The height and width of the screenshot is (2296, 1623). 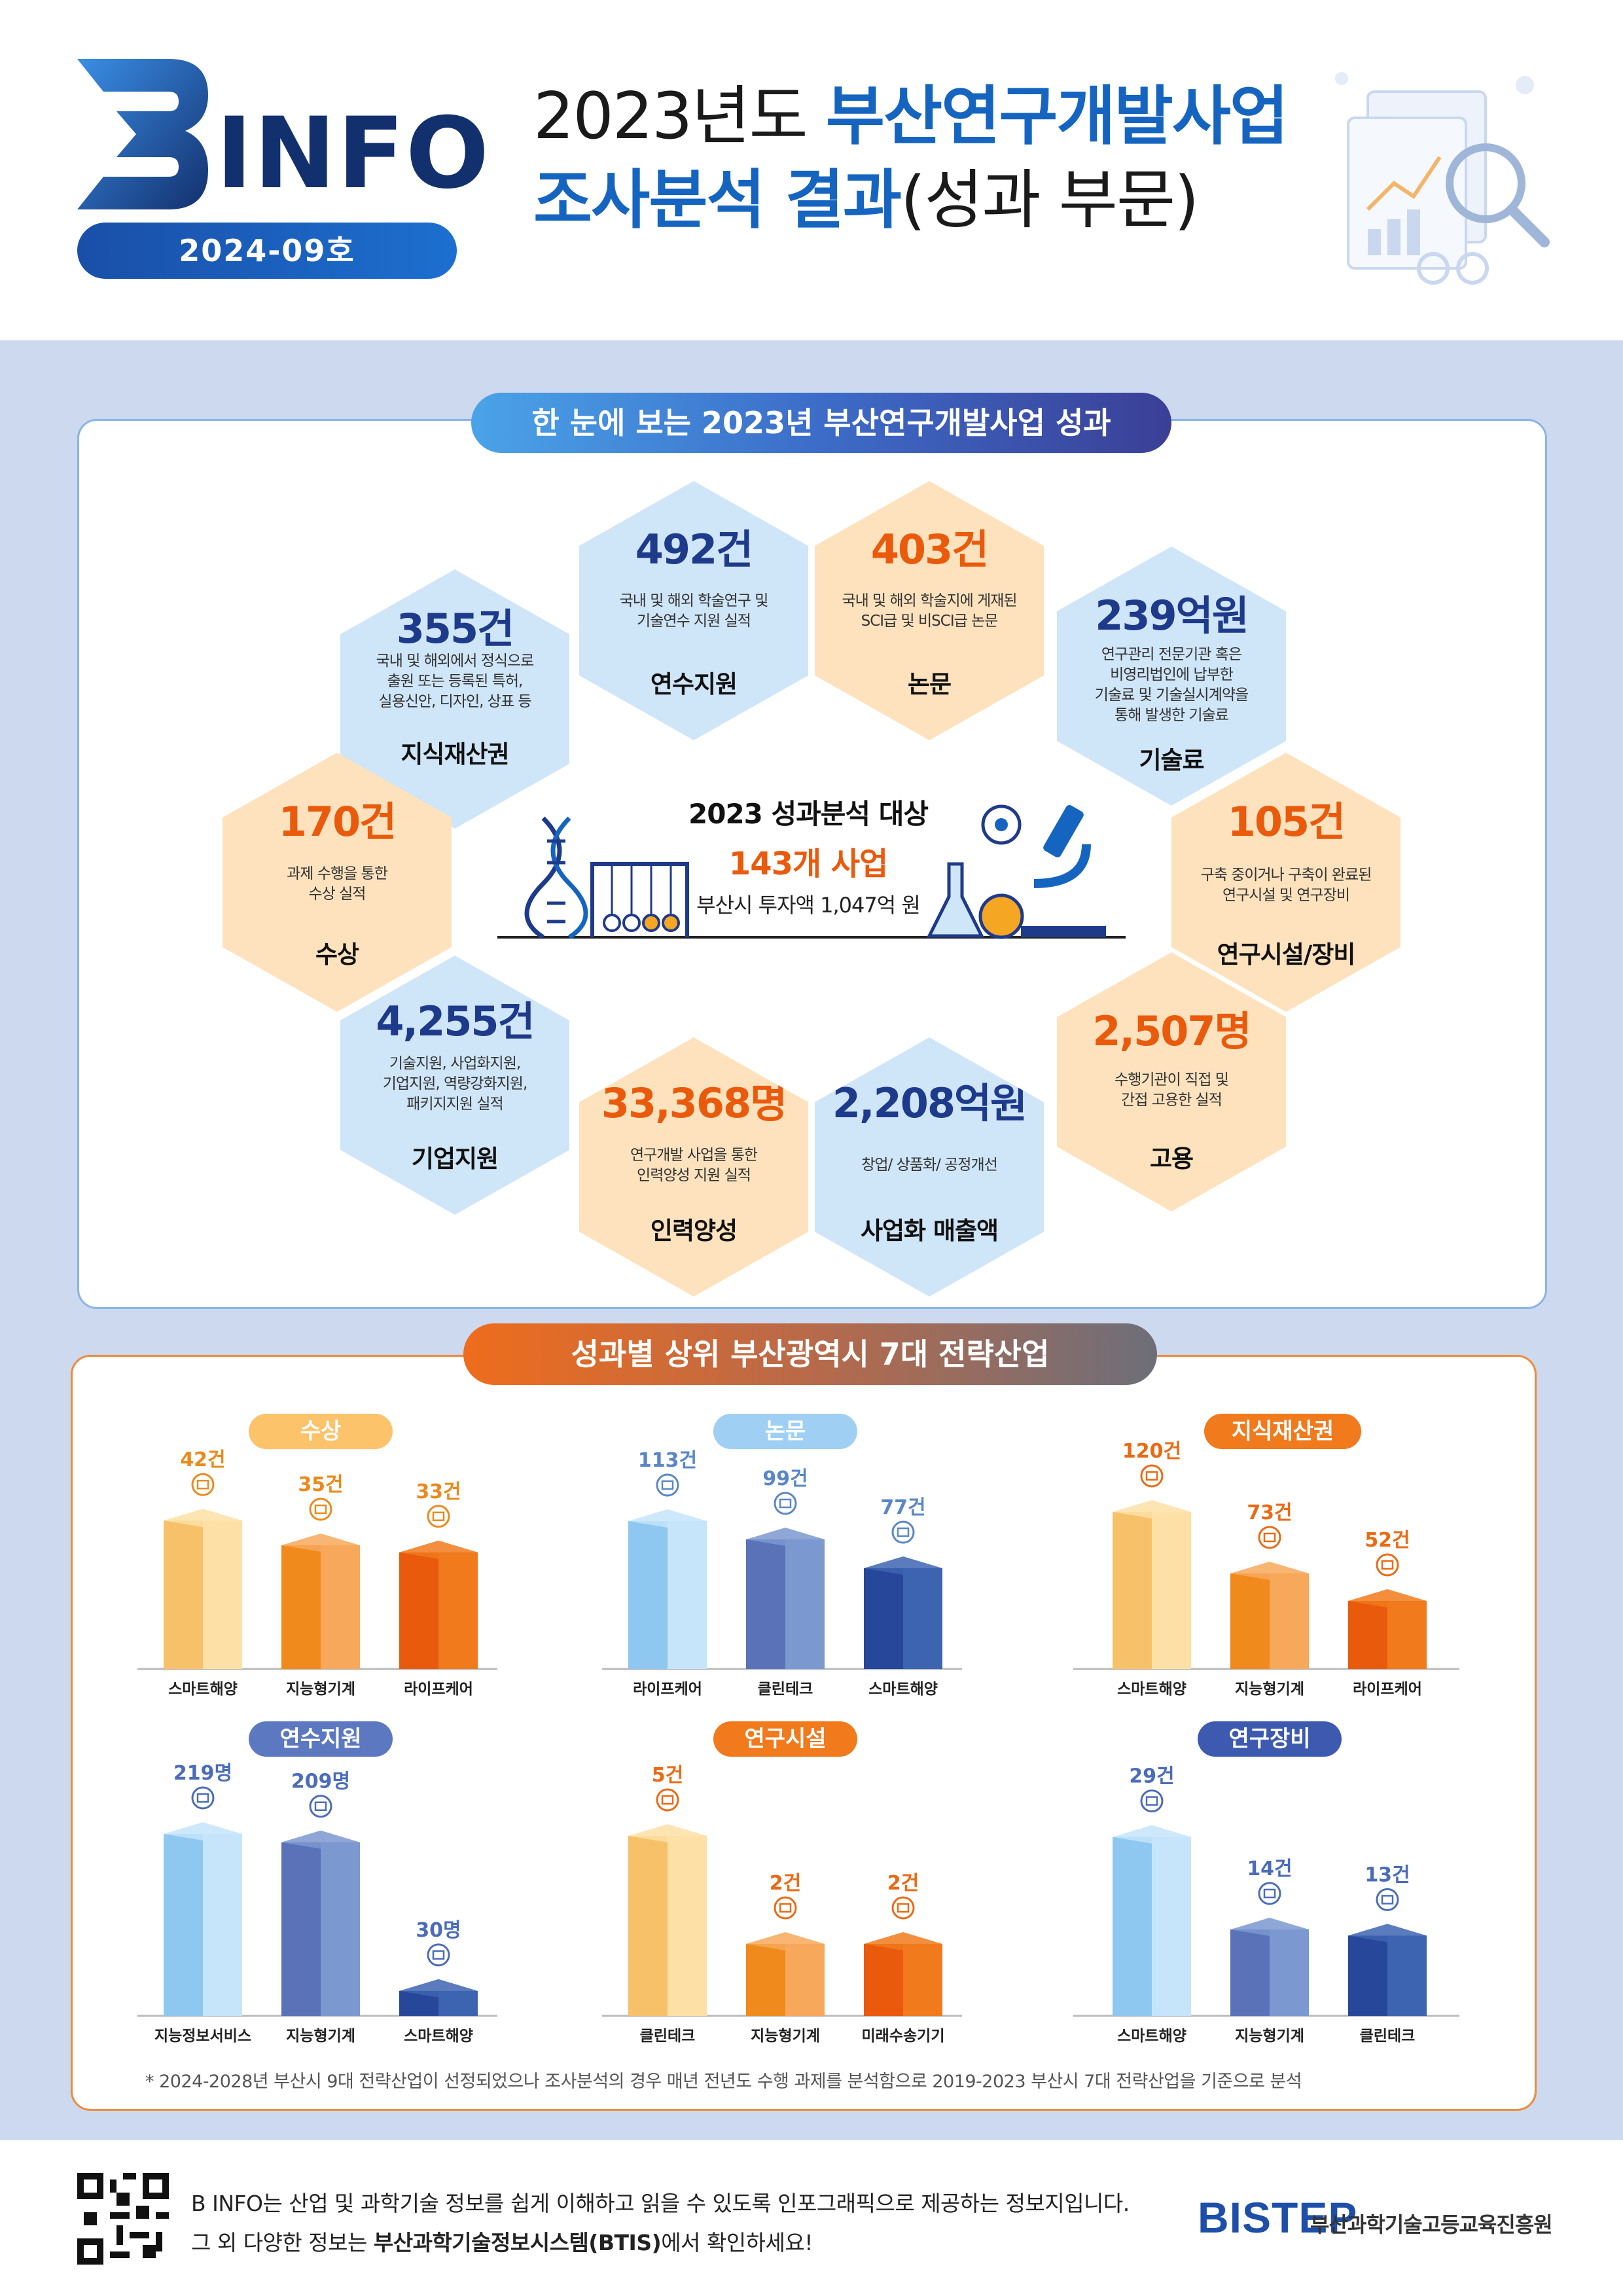 I want to click on section1-title: 한 눈에 보는 2023년 부산연구개발사업 성과, so click(x=821, y=423).